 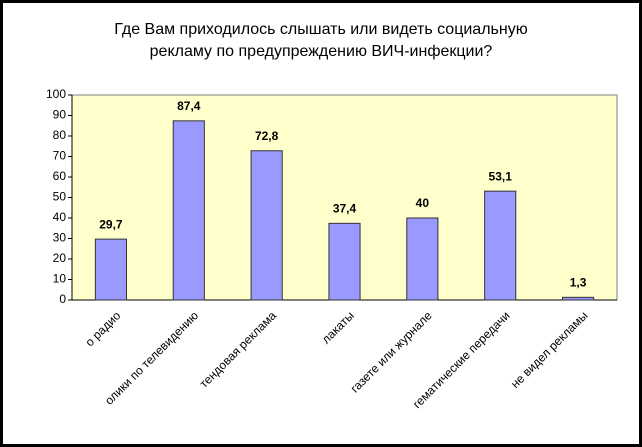 I want to click on y-tick-label: 30, so click(x=60, y=238).